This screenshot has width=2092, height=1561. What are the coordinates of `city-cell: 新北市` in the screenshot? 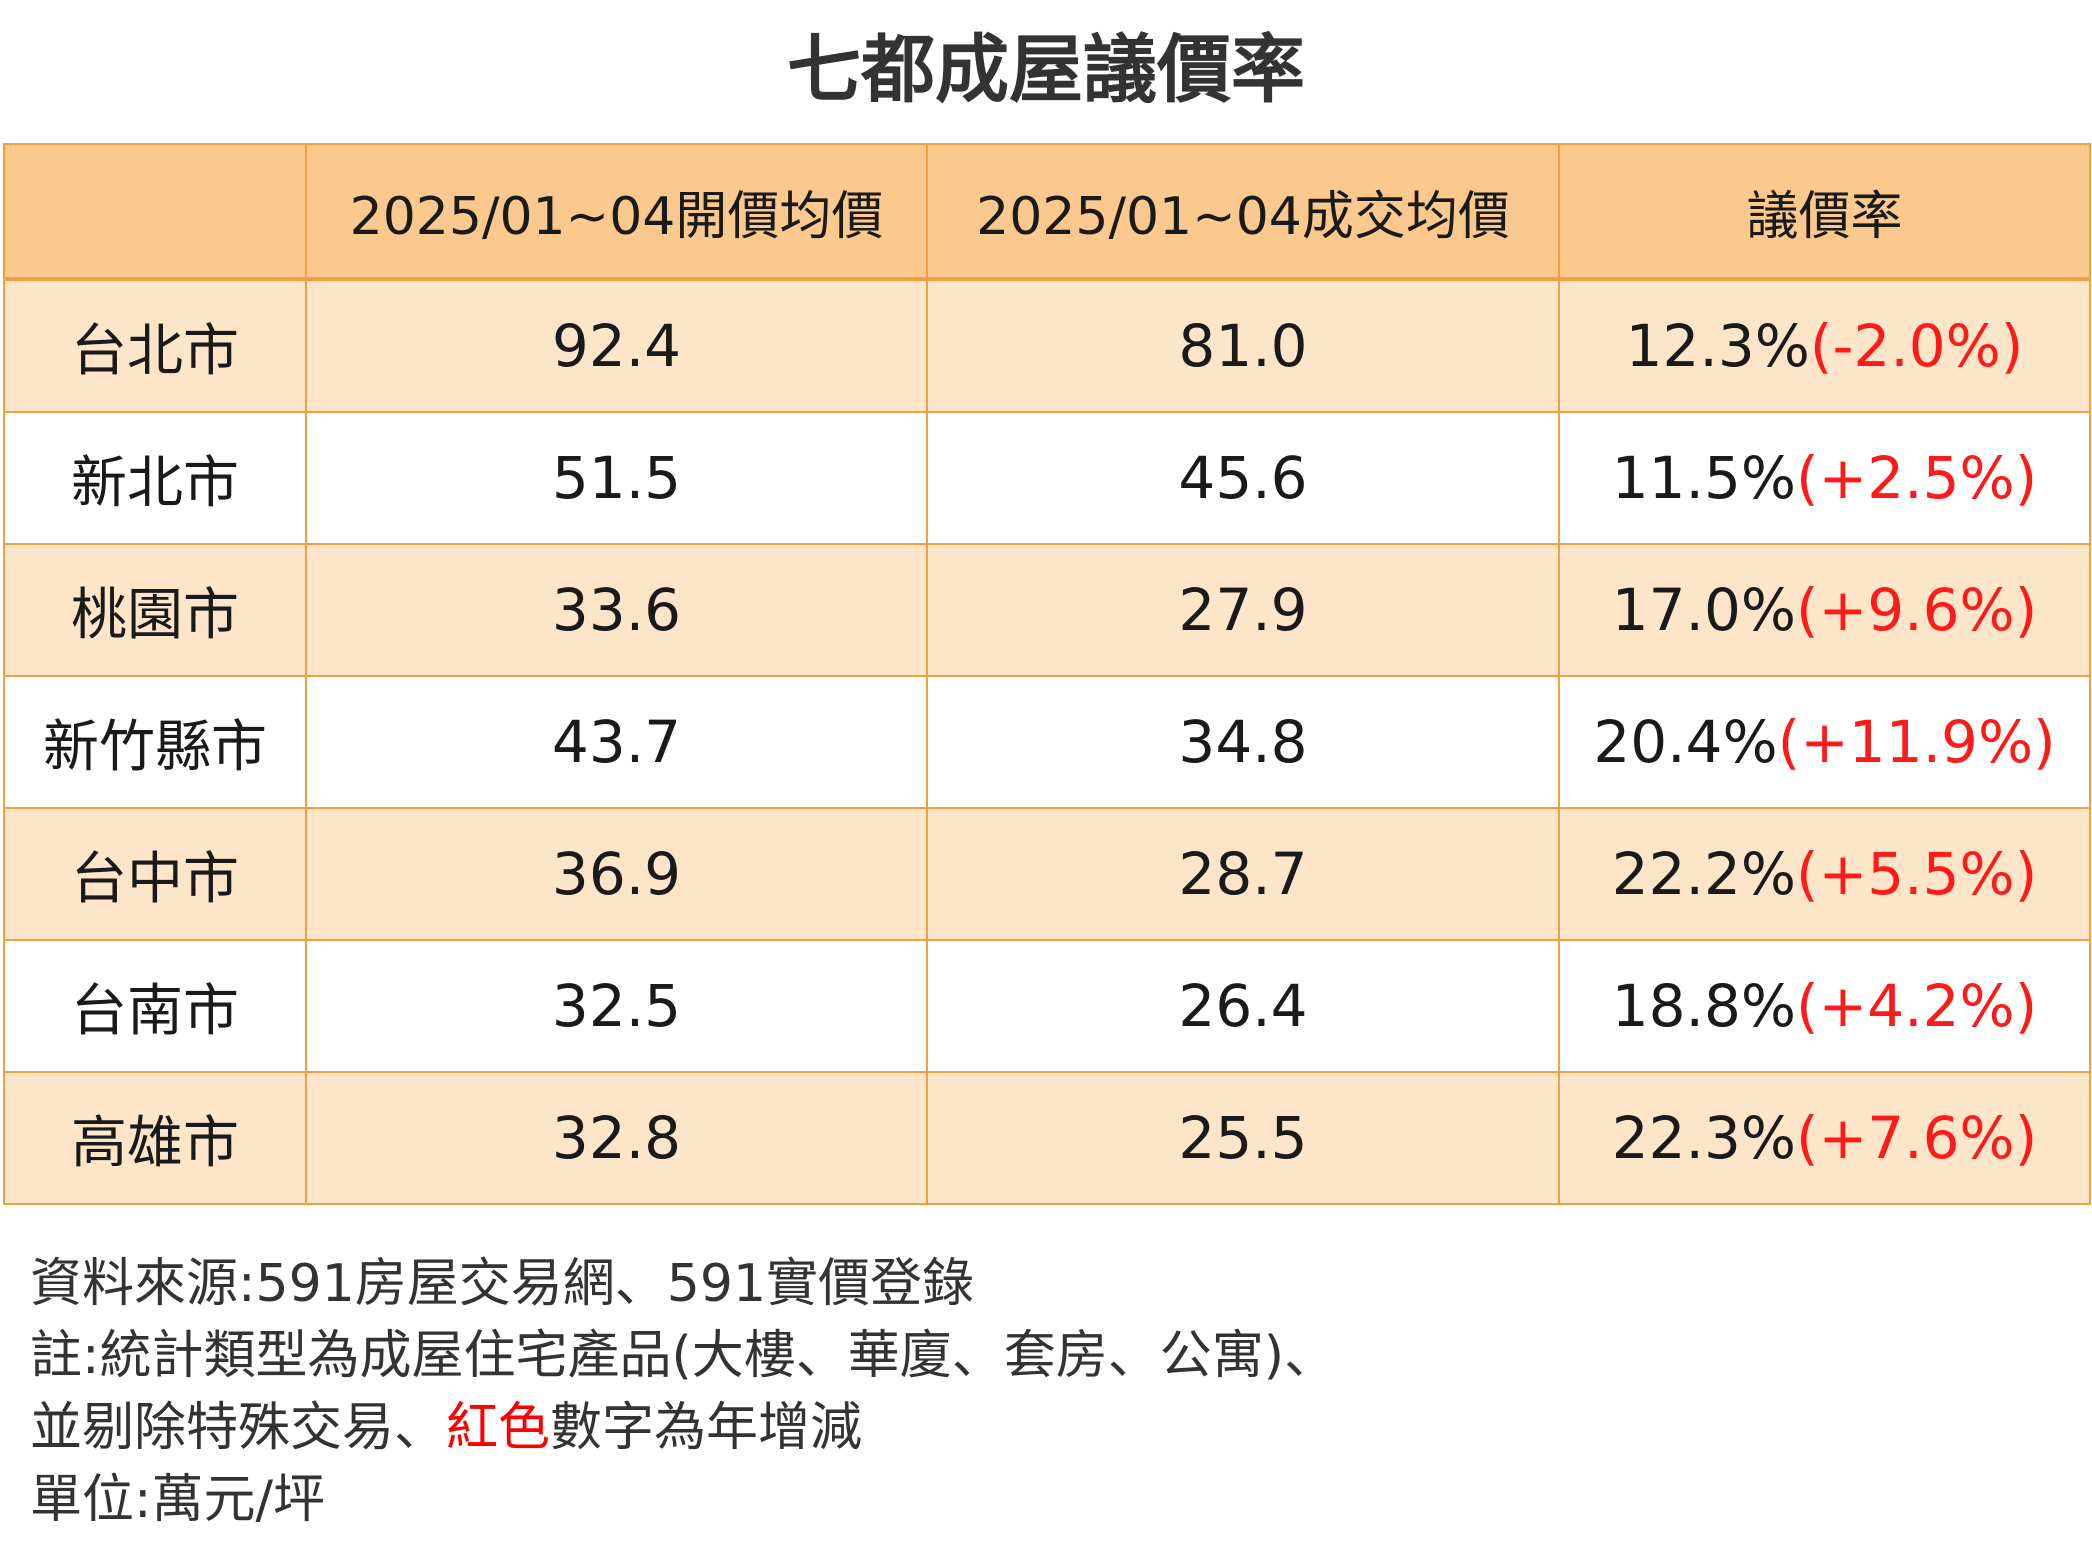 It's located at (155, 478).